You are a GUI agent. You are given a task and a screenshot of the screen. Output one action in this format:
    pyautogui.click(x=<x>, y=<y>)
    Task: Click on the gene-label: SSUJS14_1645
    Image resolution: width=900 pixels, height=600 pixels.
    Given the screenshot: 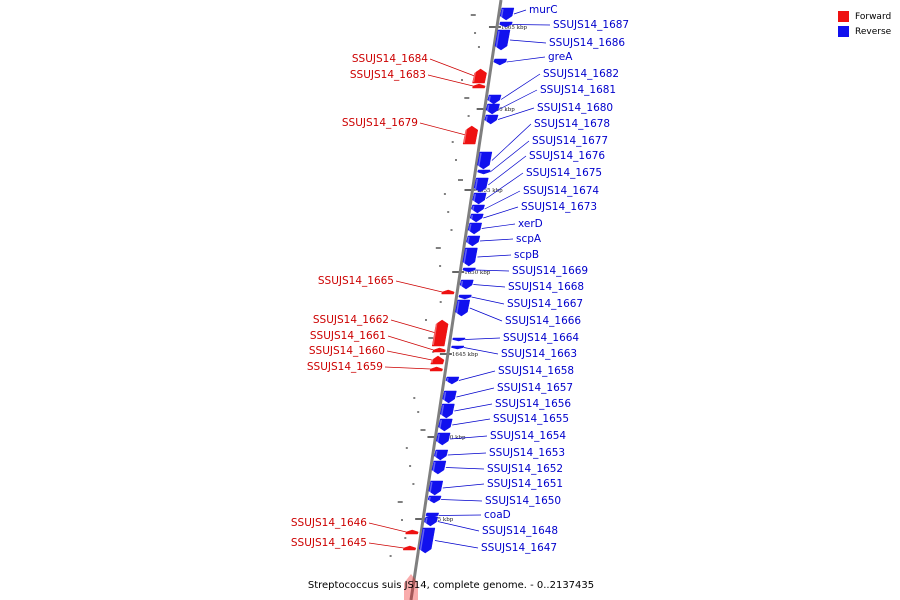 What is the action you would take?
    pyautogui.click(x=329, y=543)
    